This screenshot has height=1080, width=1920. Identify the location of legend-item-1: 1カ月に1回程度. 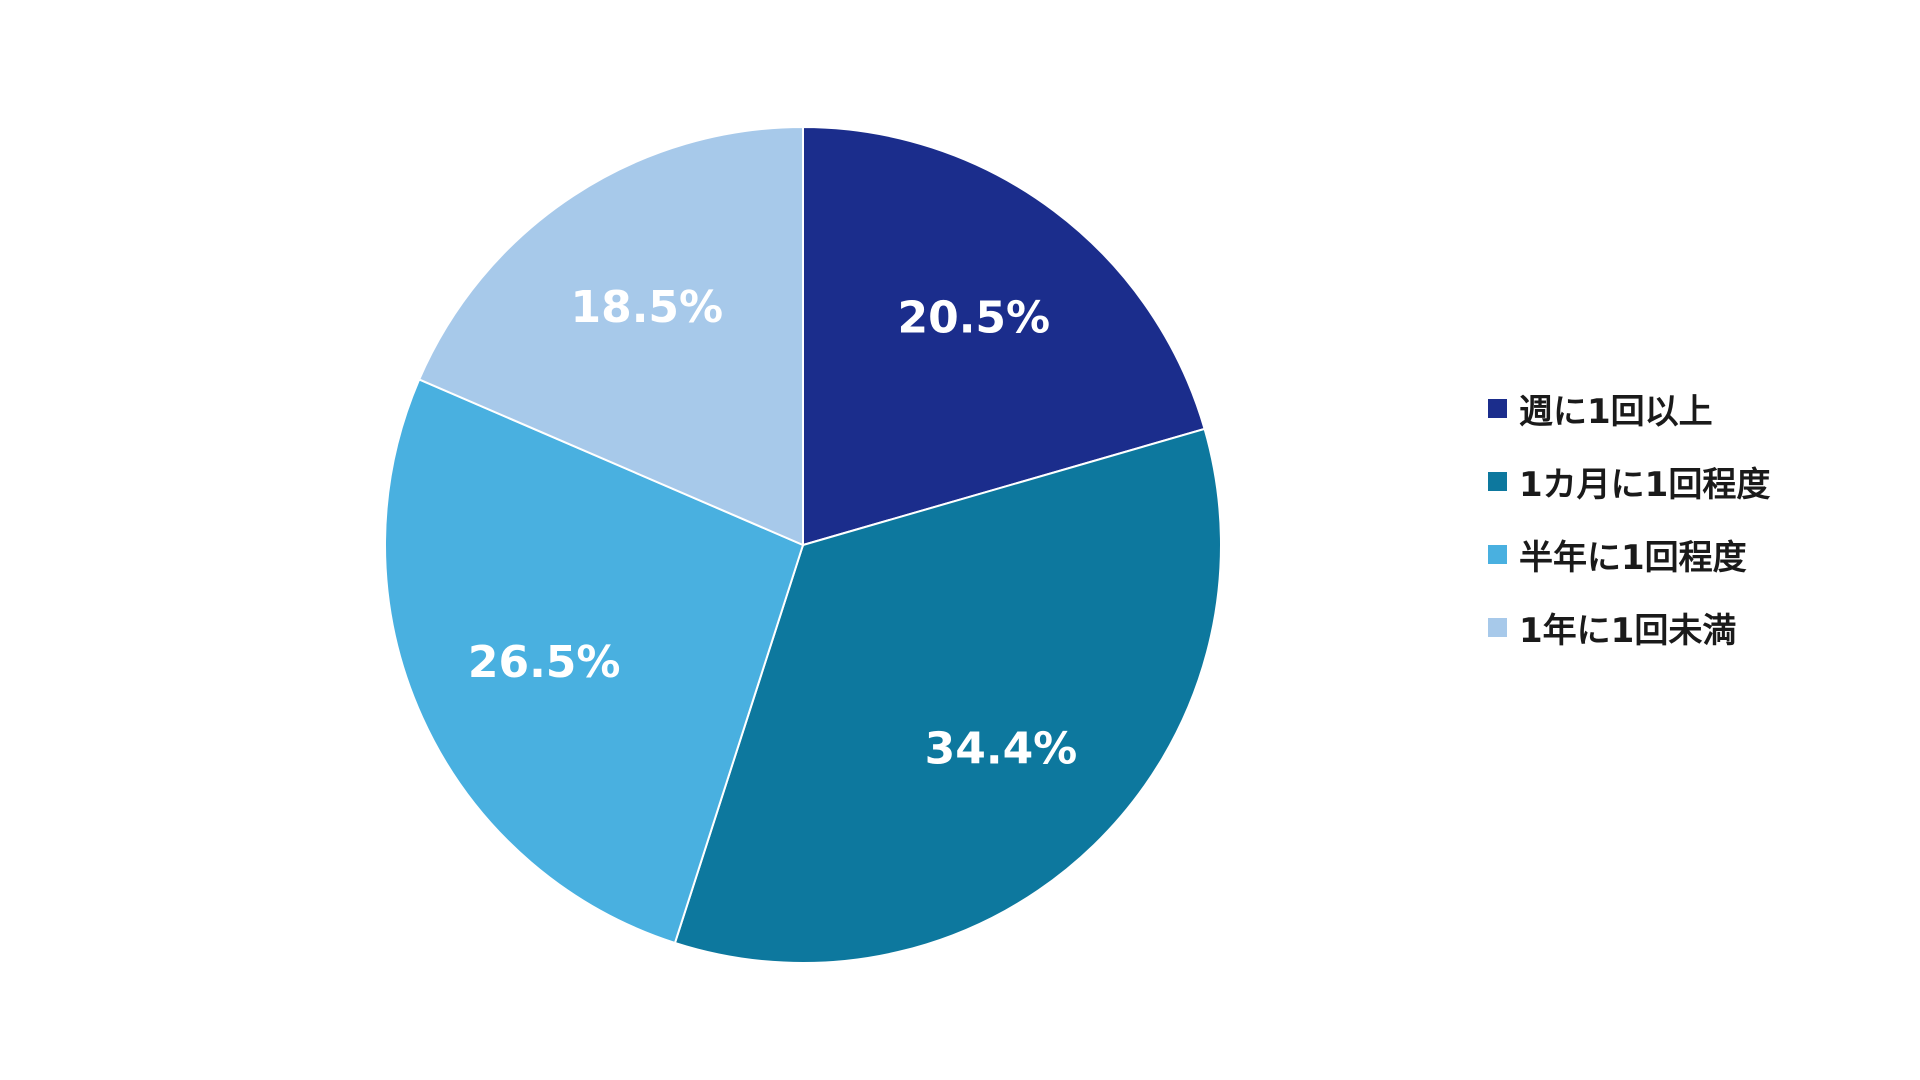
(1629, 481).